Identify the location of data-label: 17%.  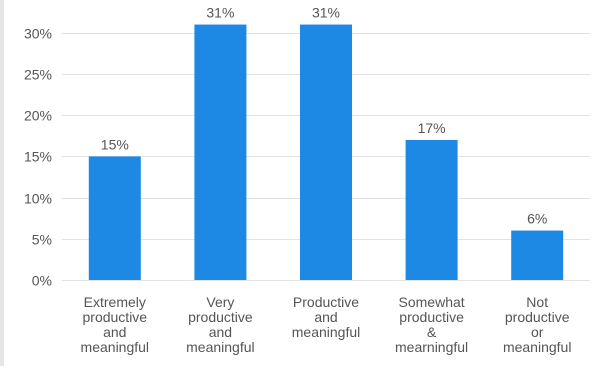
(432, 128).